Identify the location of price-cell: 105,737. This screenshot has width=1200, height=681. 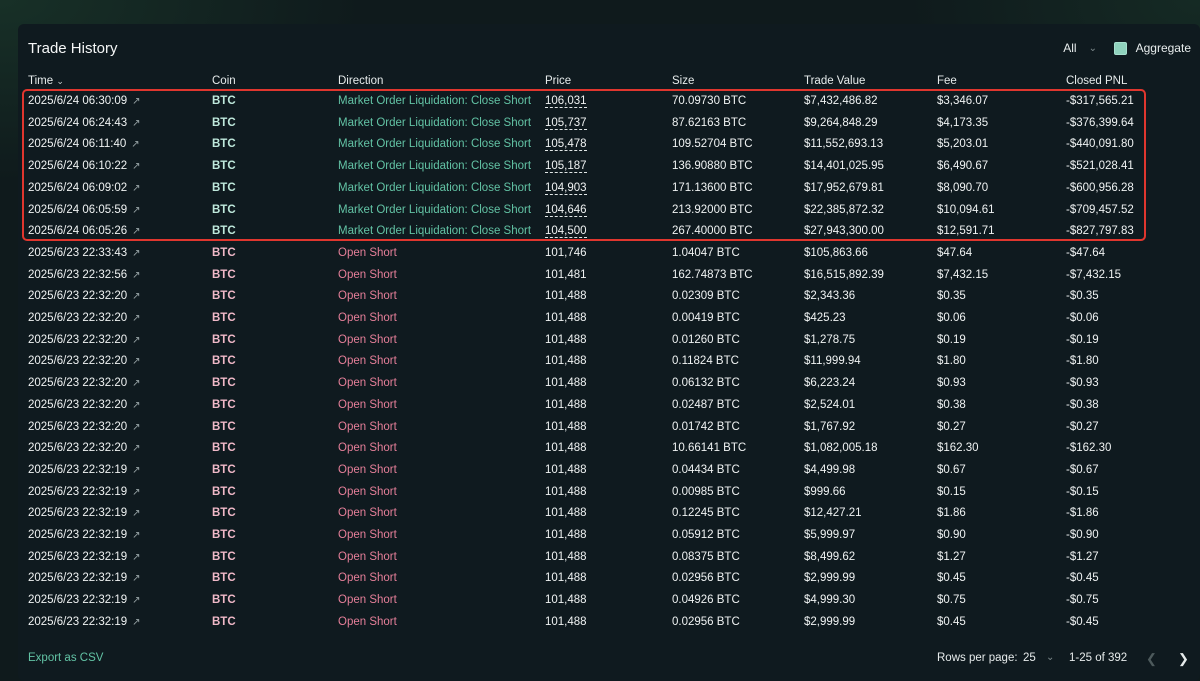
(566, 123).